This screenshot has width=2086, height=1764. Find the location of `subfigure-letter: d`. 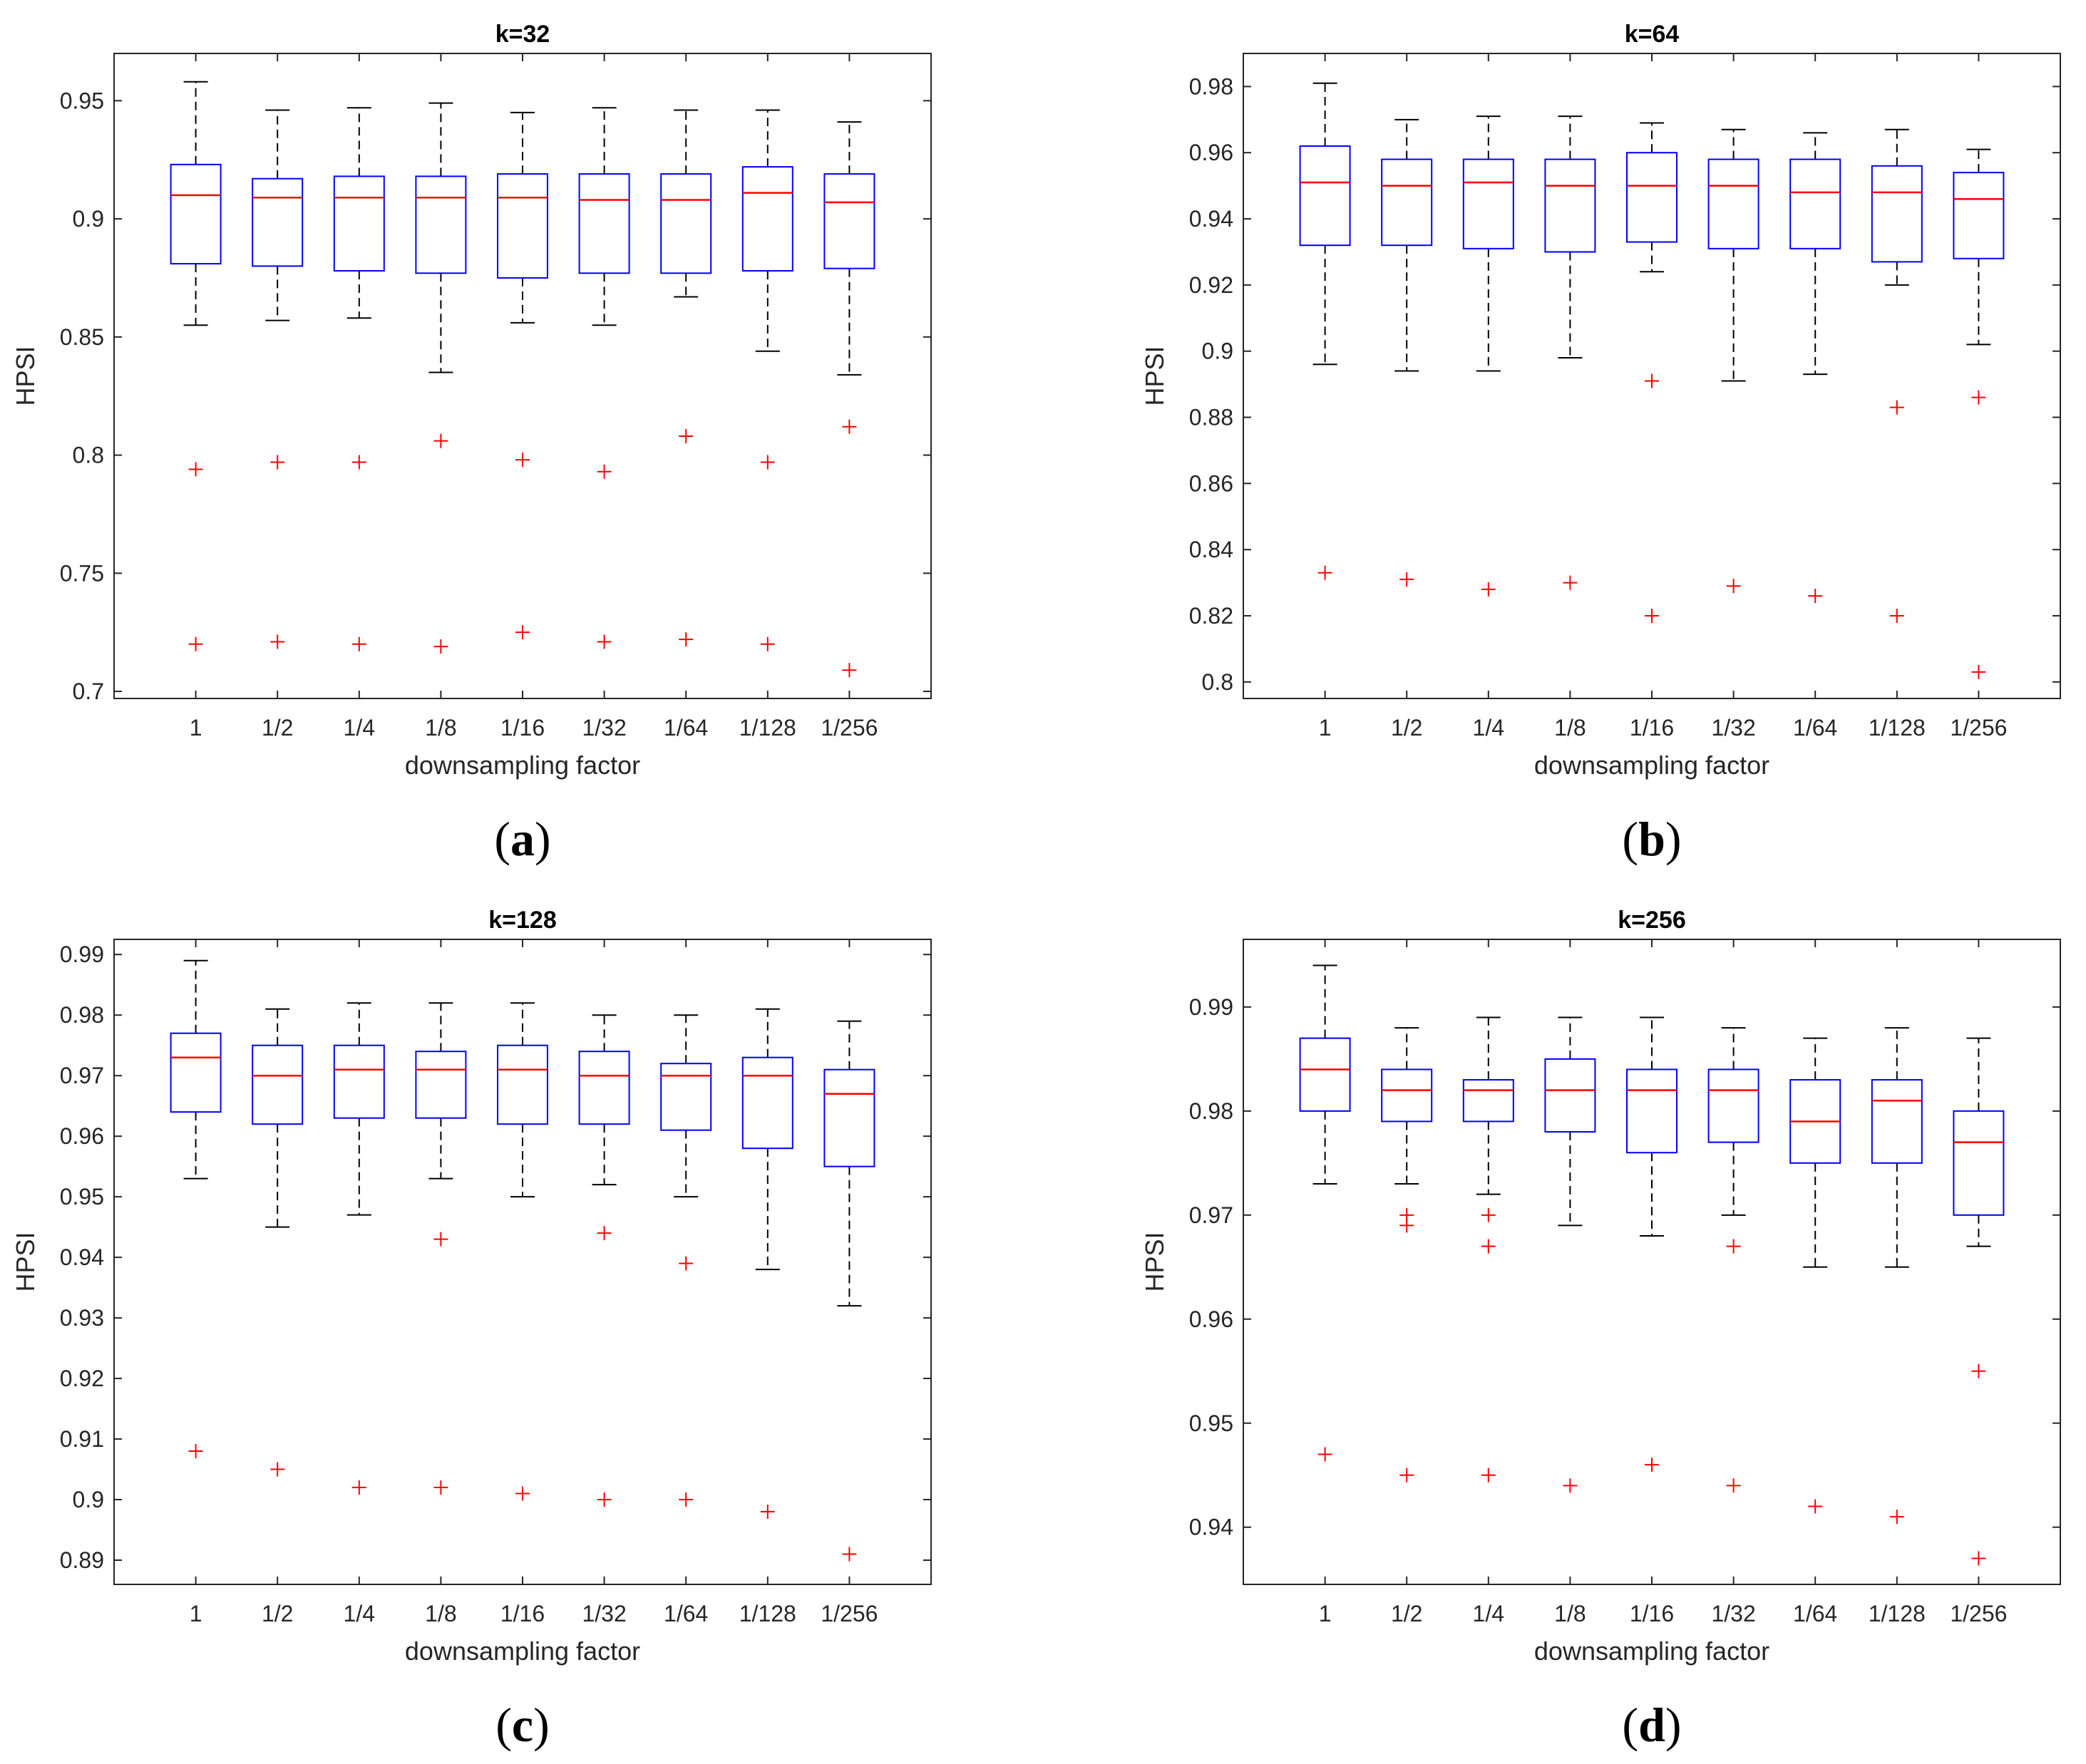

subfigure-letter: d is located at coordinates (1651, 1725).